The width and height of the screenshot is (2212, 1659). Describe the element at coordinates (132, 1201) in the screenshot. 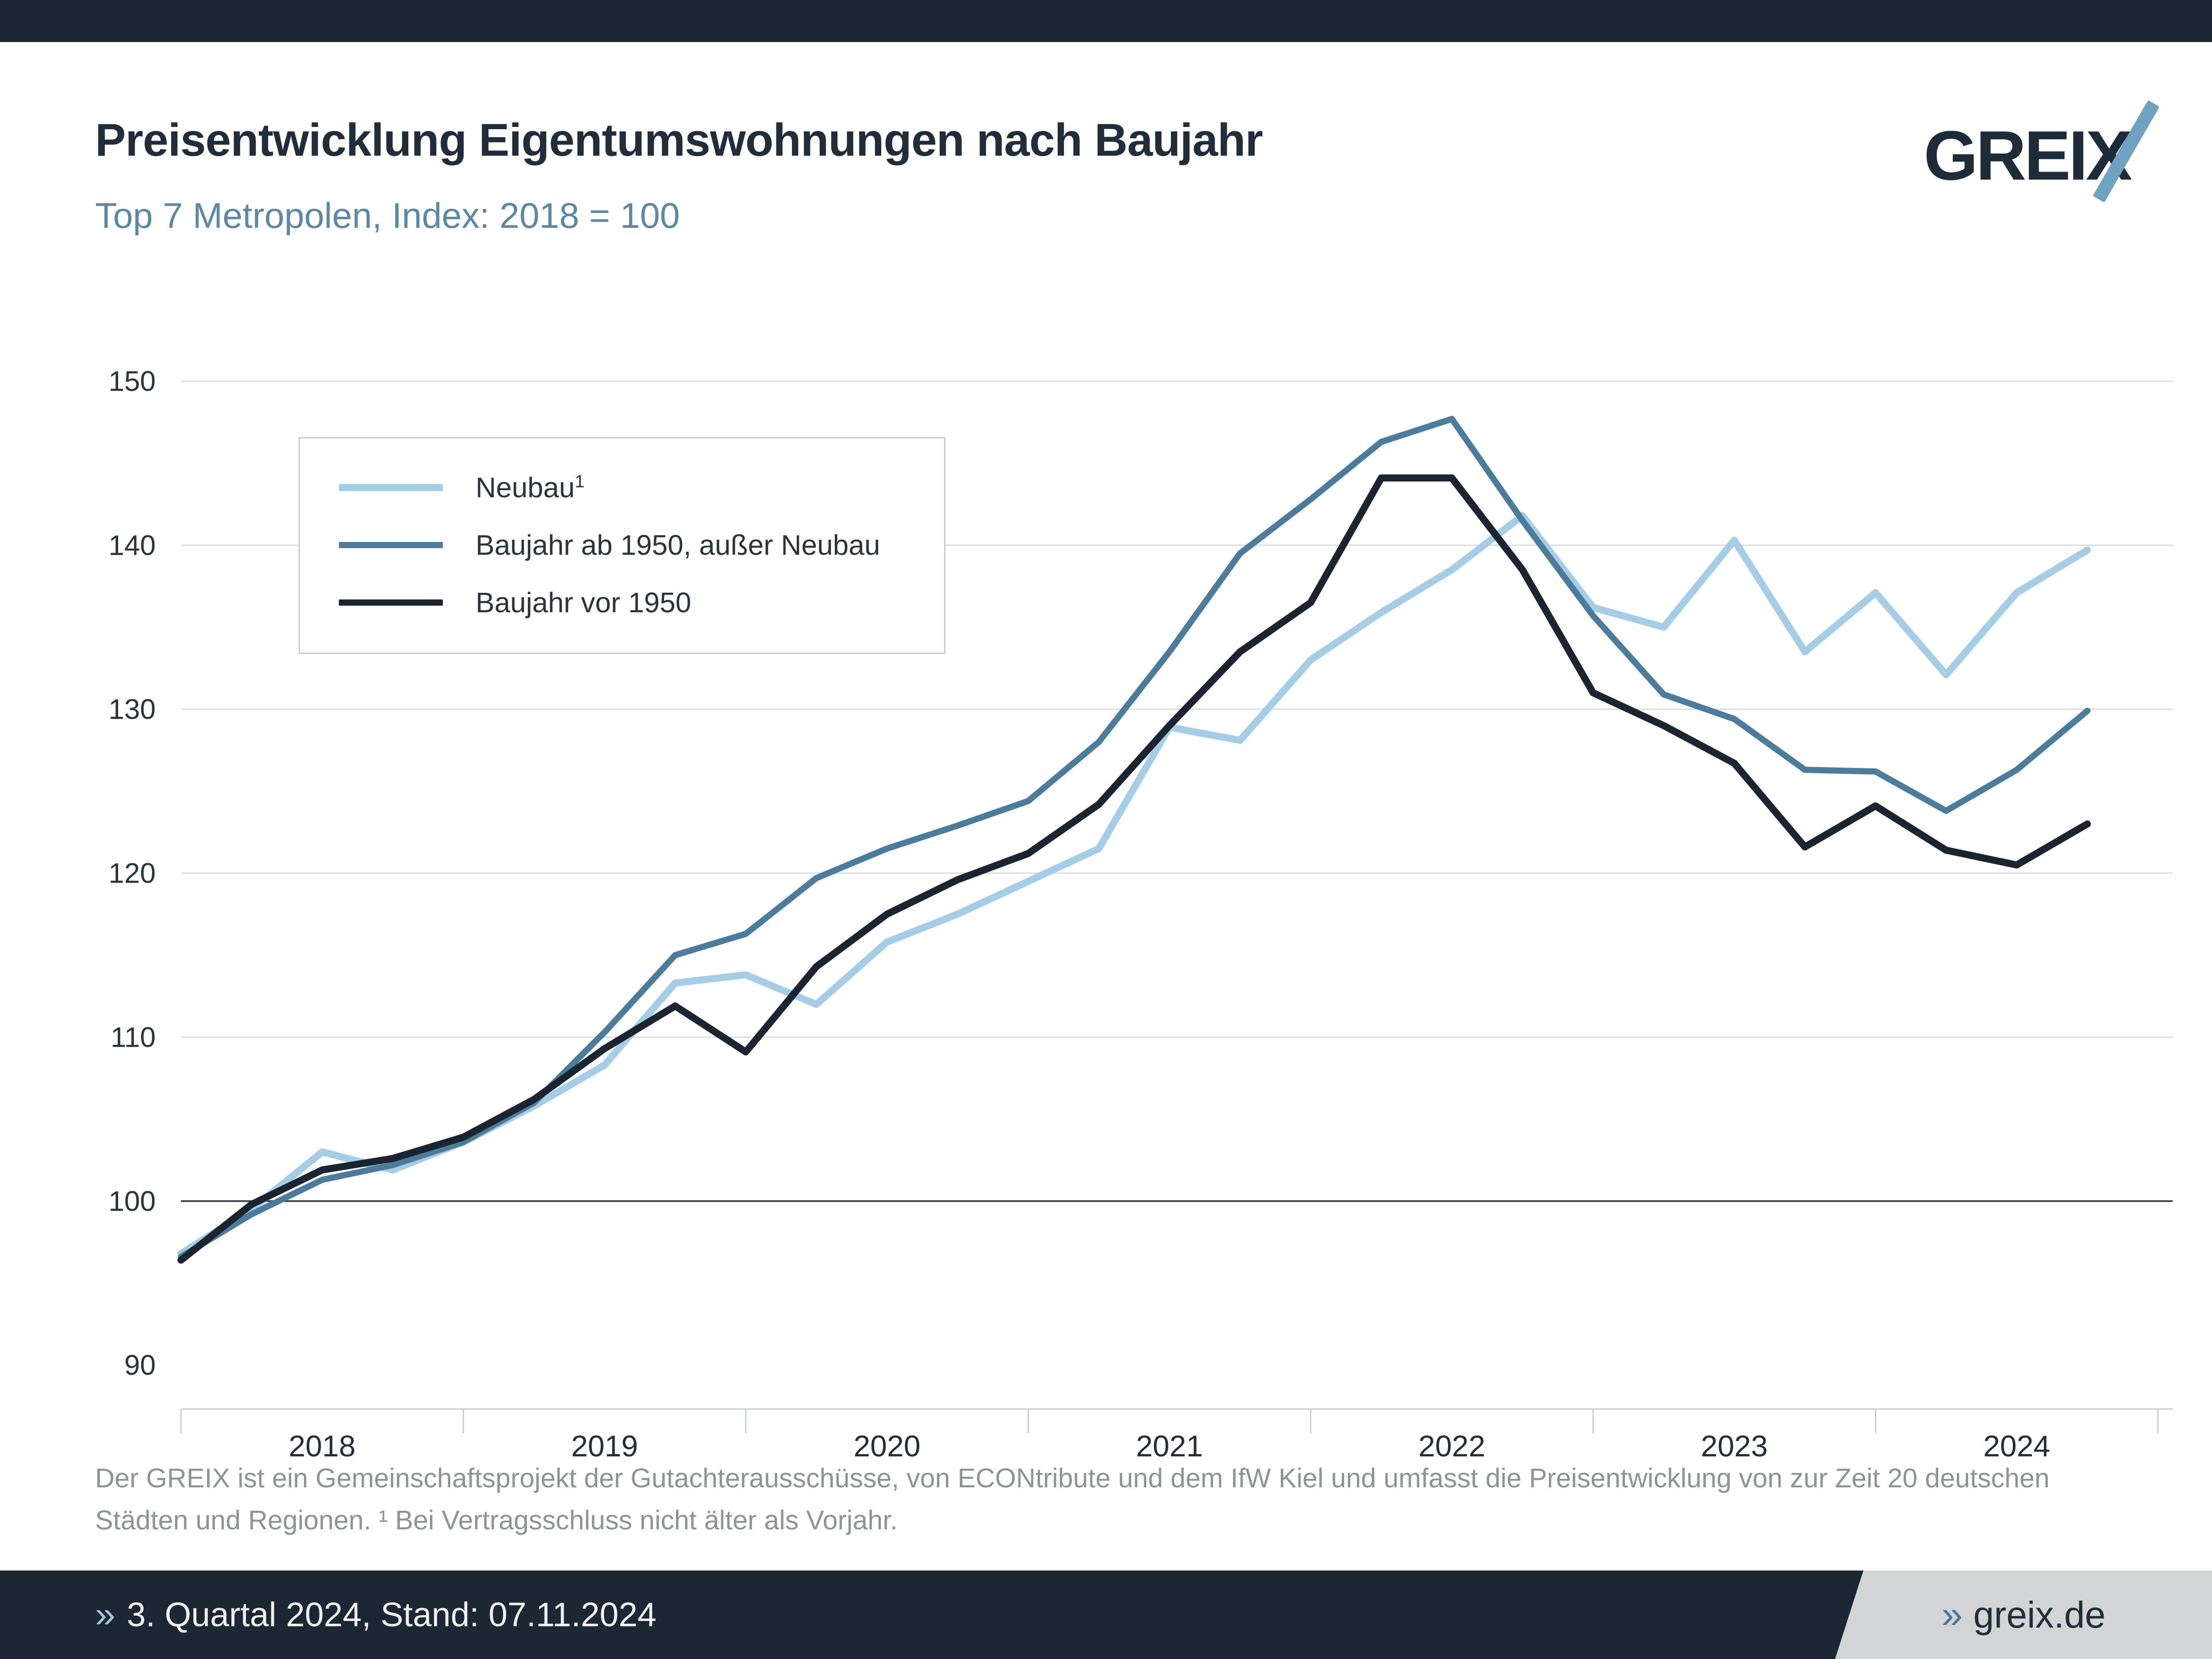

I see `y-axis-label-100: 100` at that location.